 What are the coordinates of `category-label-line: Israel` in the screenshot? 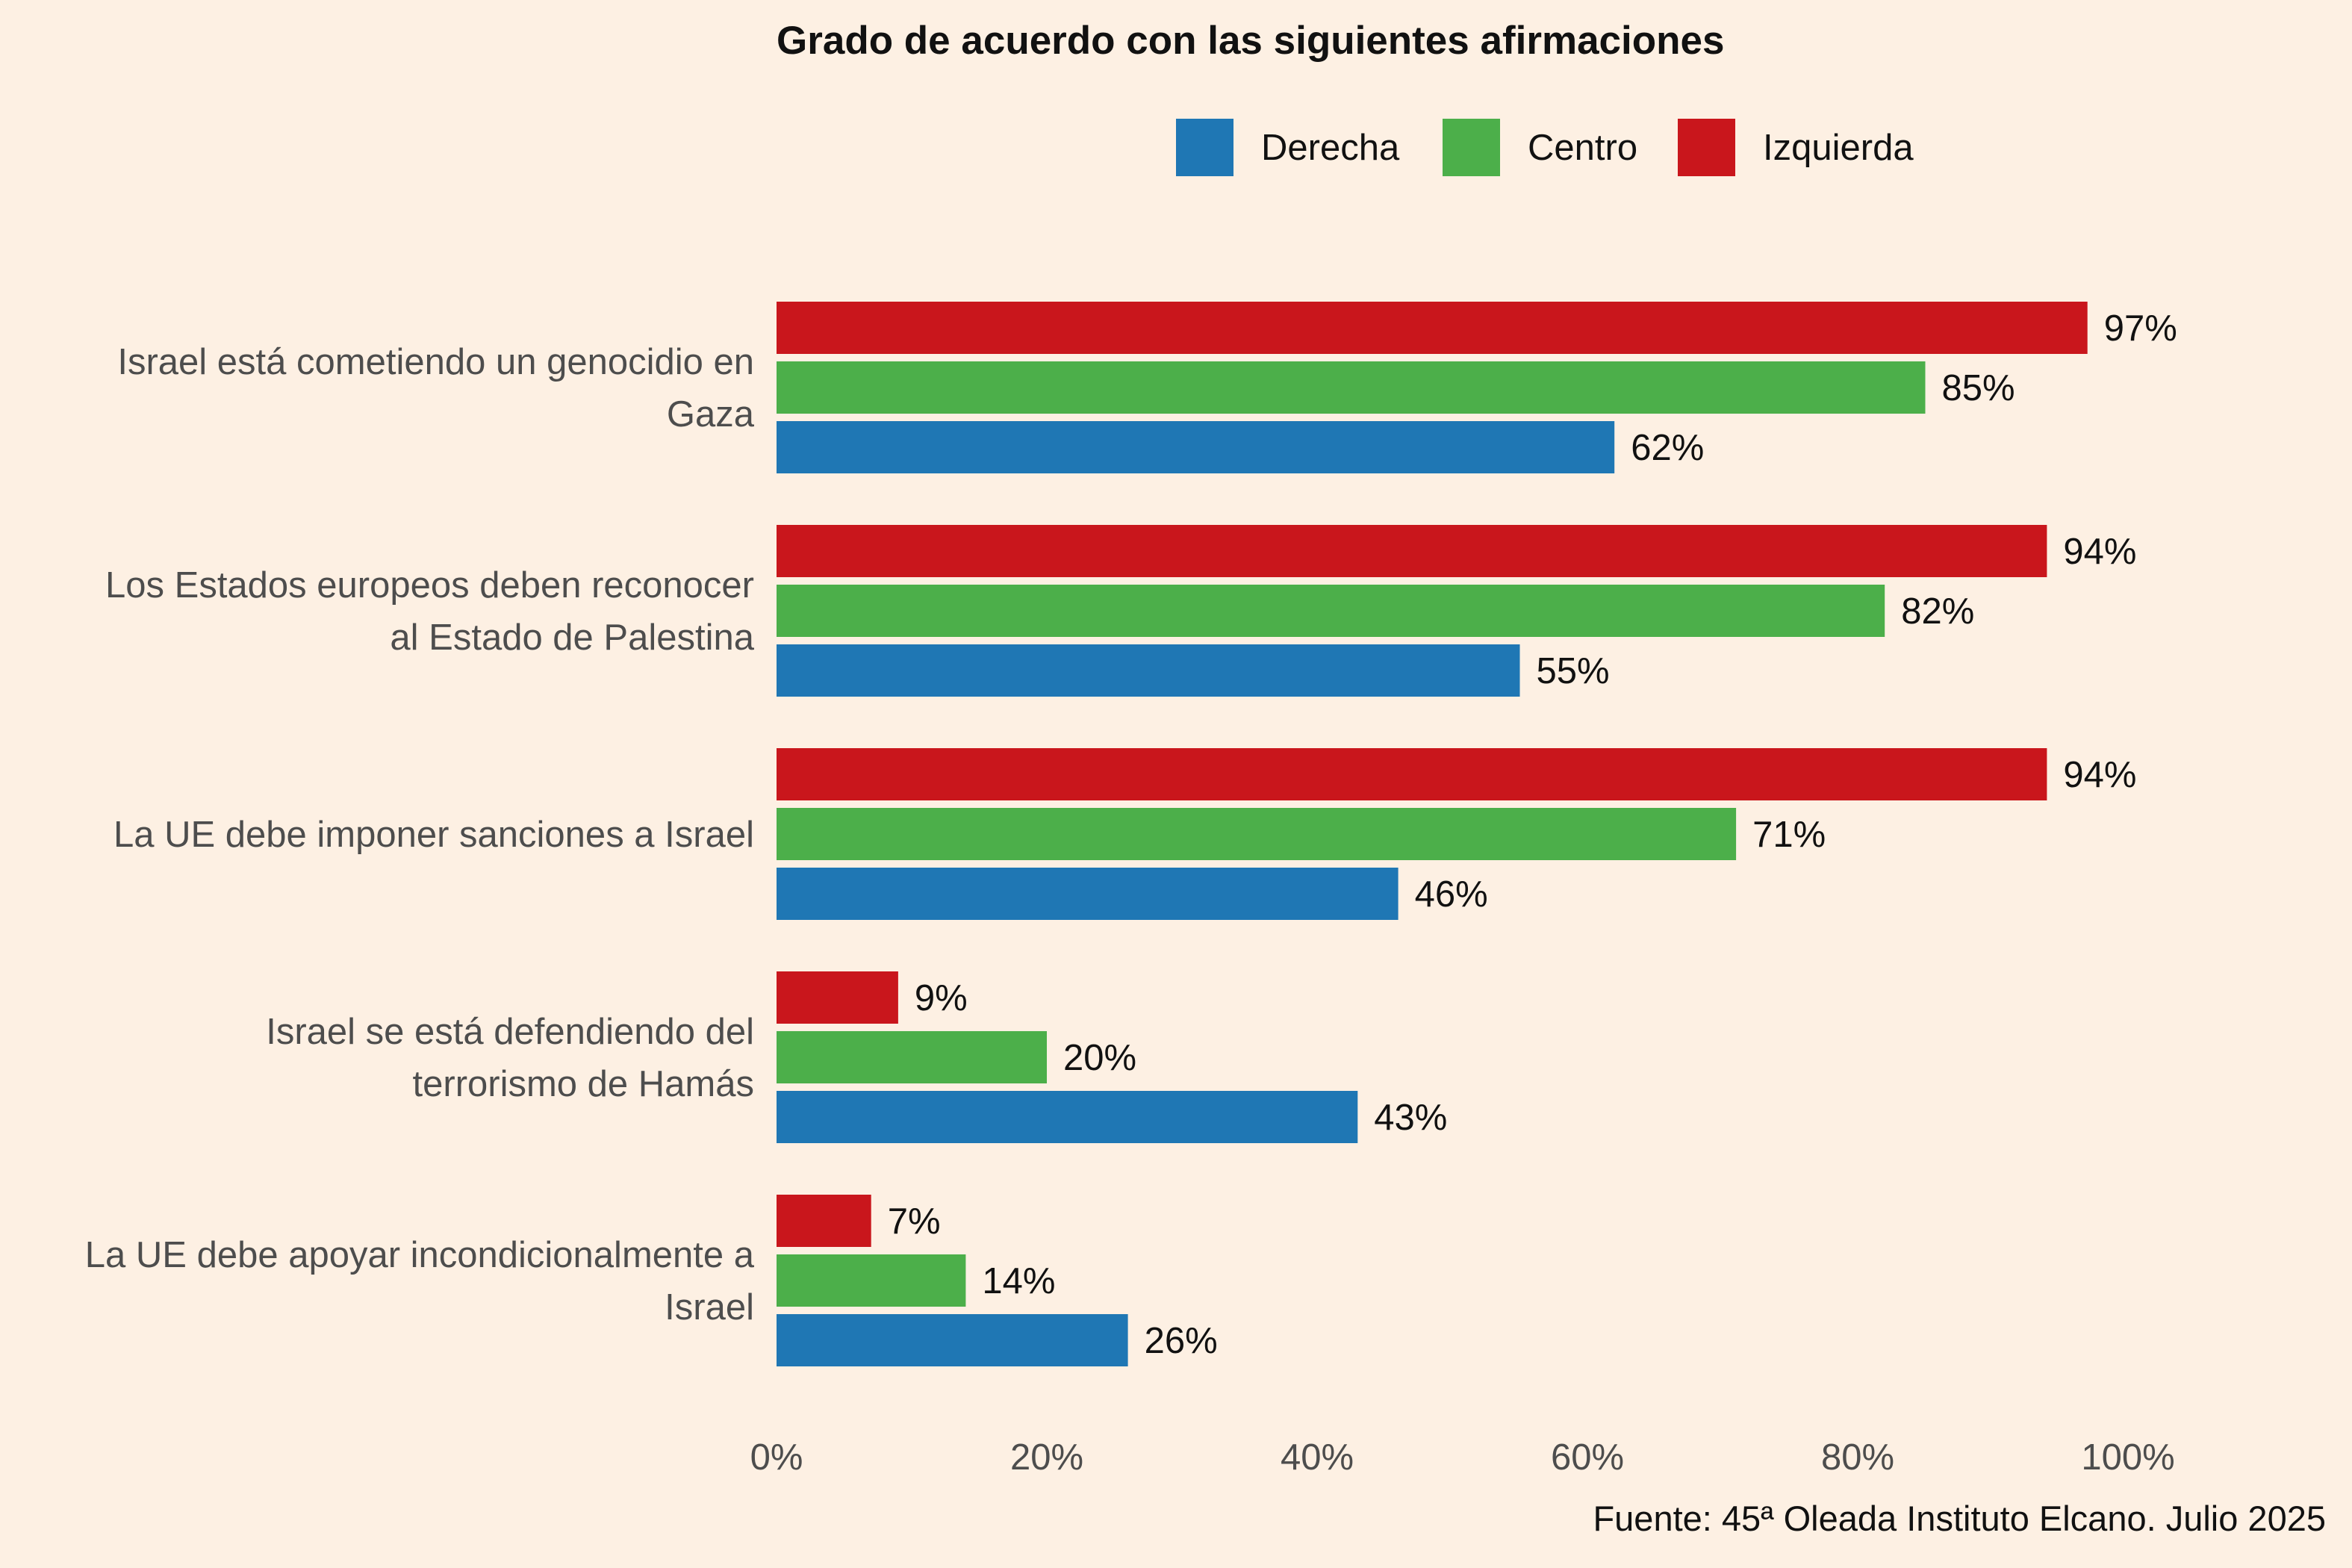 It's located at (709, 1307).